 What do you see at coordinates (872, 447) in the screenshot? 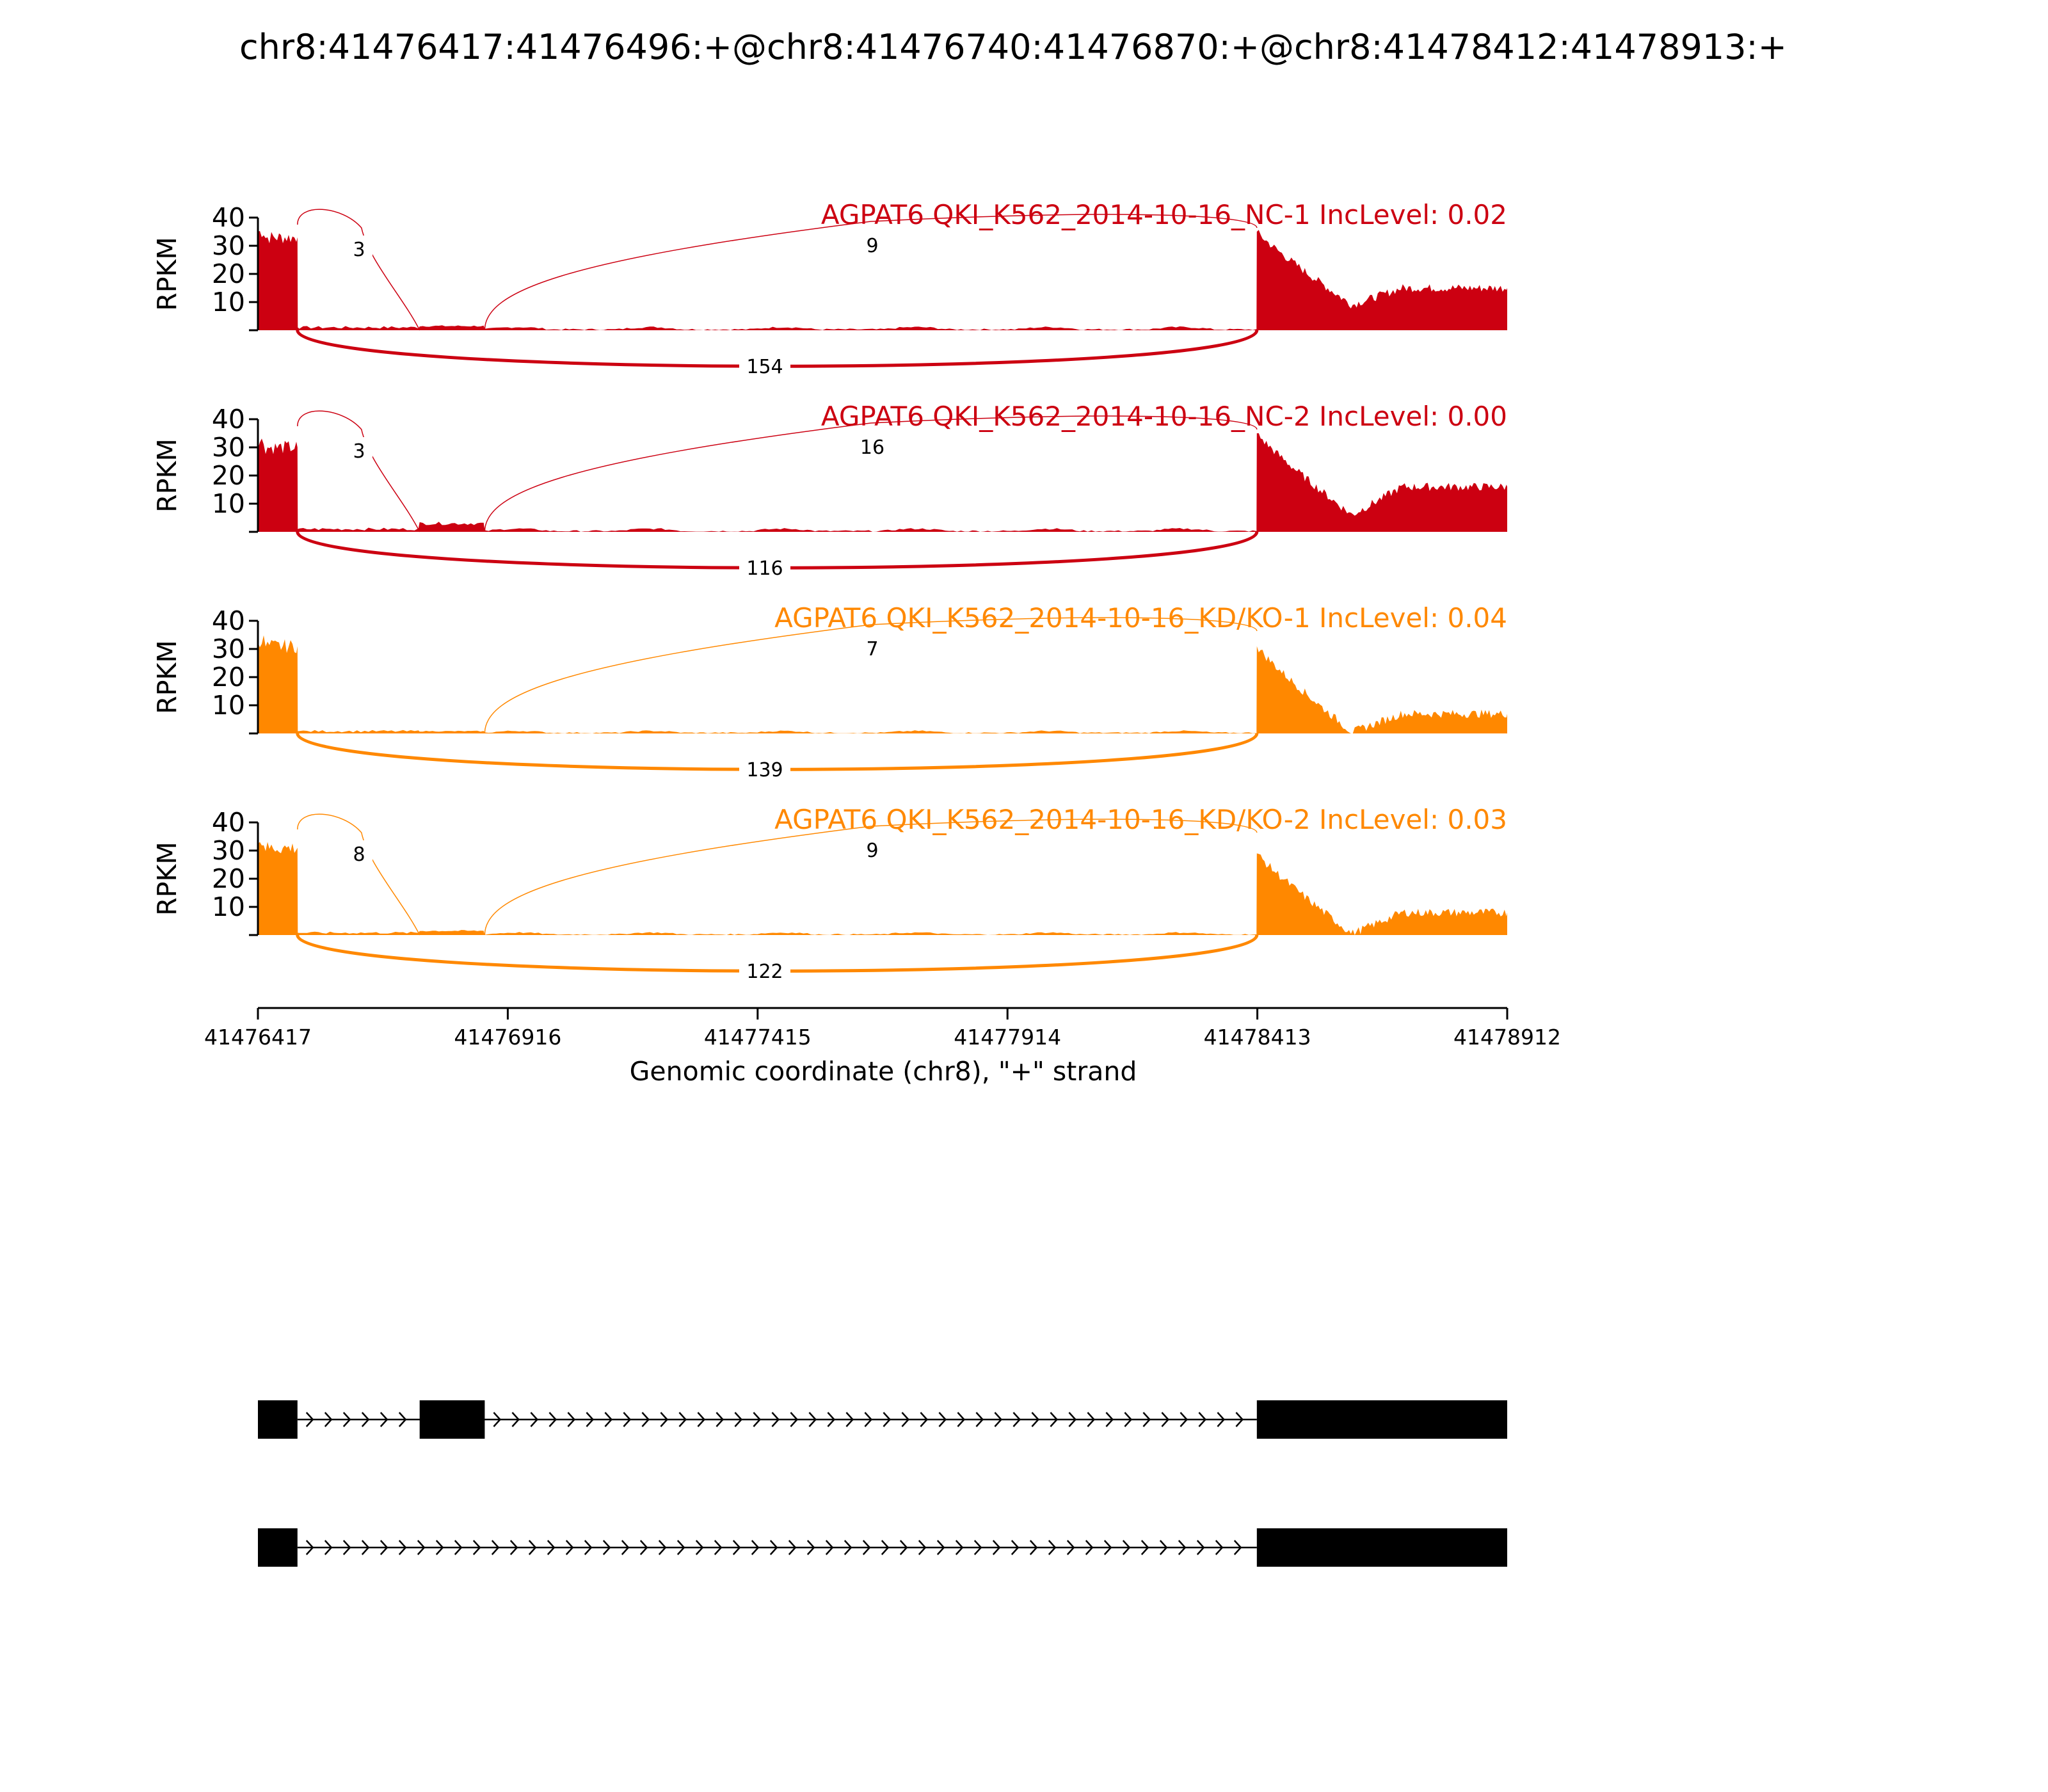
I see `junction-count: 16` at bounding box center [872, 447].